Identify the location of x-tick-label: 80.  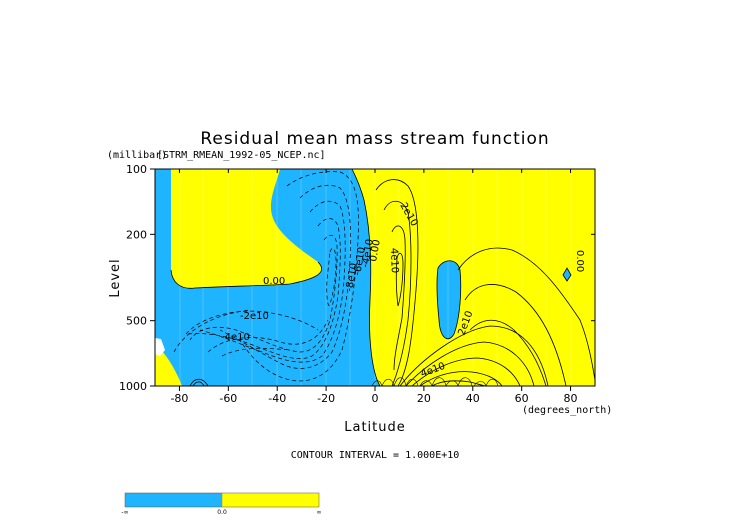
(571, 398).